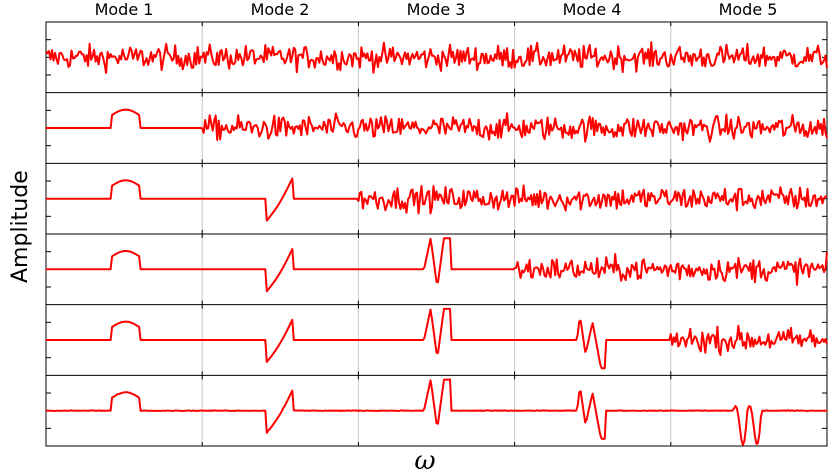 The height and width of the screenshot is (476, 830). I want to click on column-label-mode-4: Mode 4, so click(592, 9).